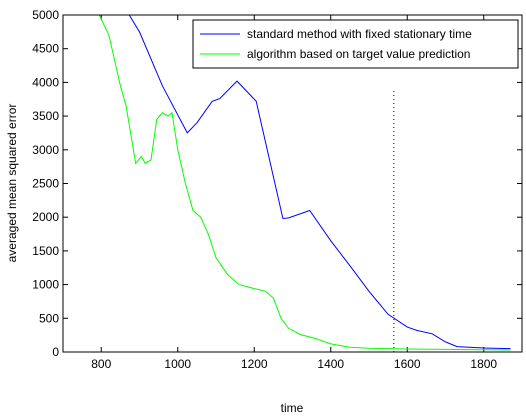  What do you see at coordinates (45, 184) in the screenshot?
I see `y-tick-label: 2500` at bounding box center [45, 184].